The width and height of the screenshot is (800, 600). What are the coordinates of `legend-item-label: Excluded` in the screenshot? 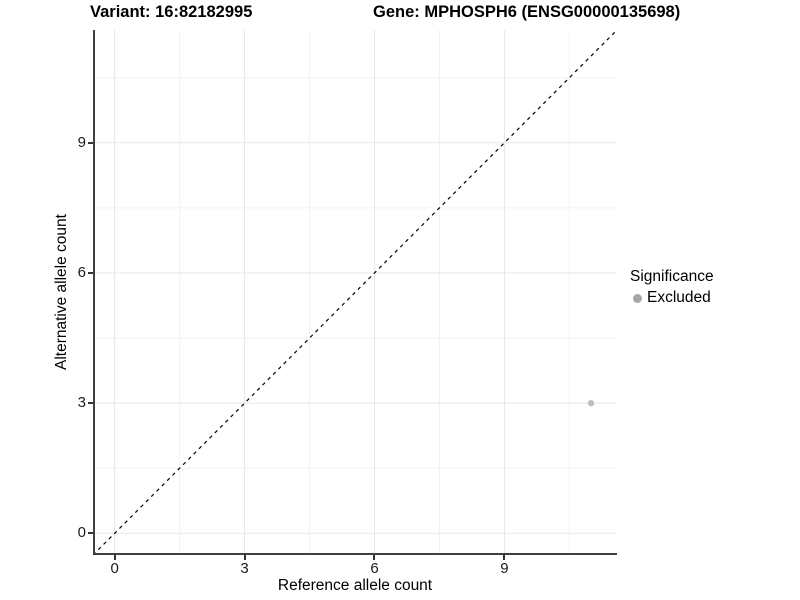 It's located at (679, 297).